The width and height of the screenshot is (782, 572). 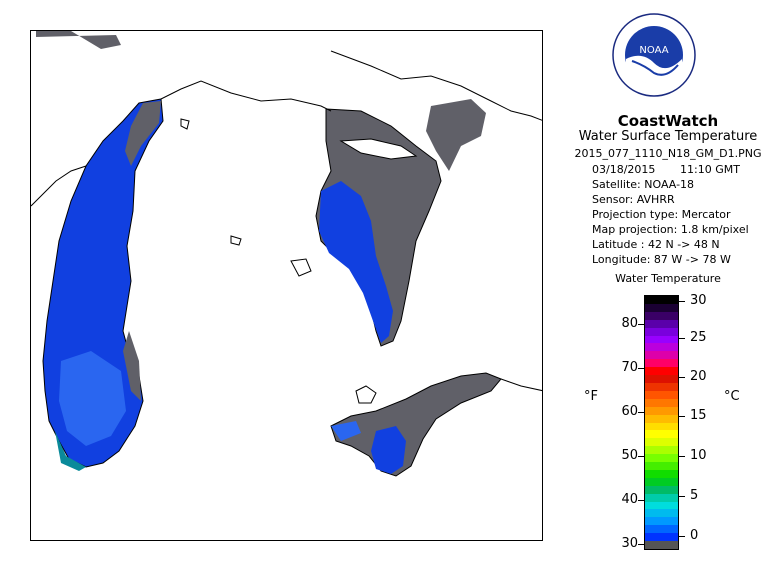 What do you see at coordinates (633, 199) in the screenshot?
I see `sensor-info: Sensor: AVHRR` at bounding box center [633, 199].